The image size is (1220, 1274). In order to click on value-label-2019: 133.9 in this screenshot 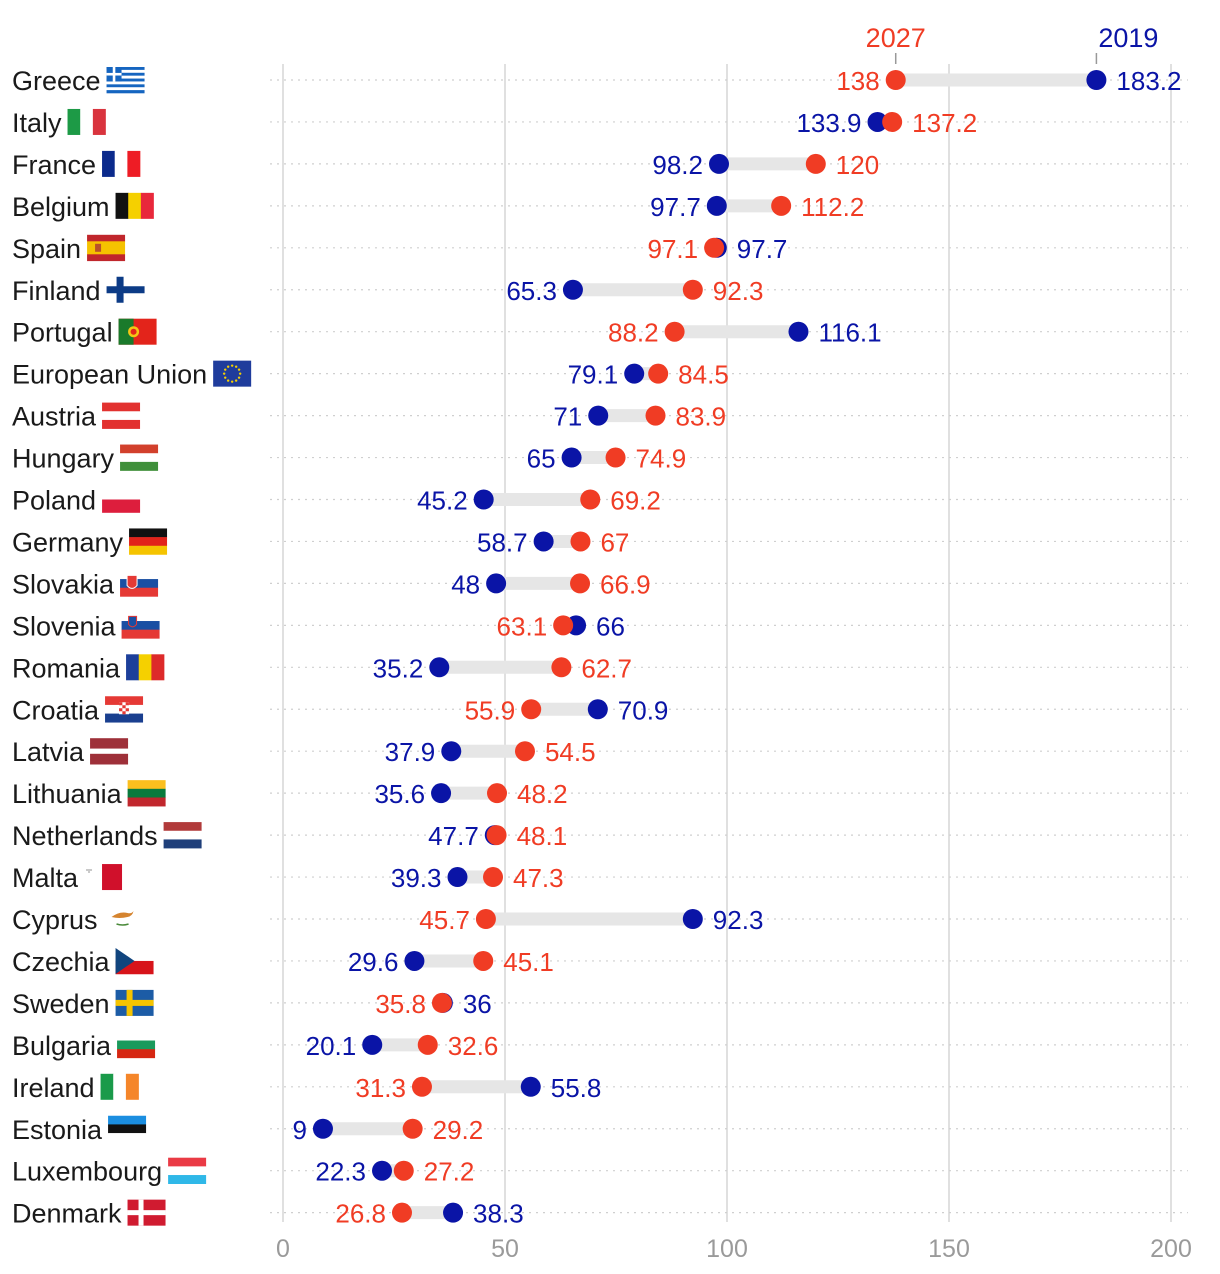, I will do `click(828, 123)`.